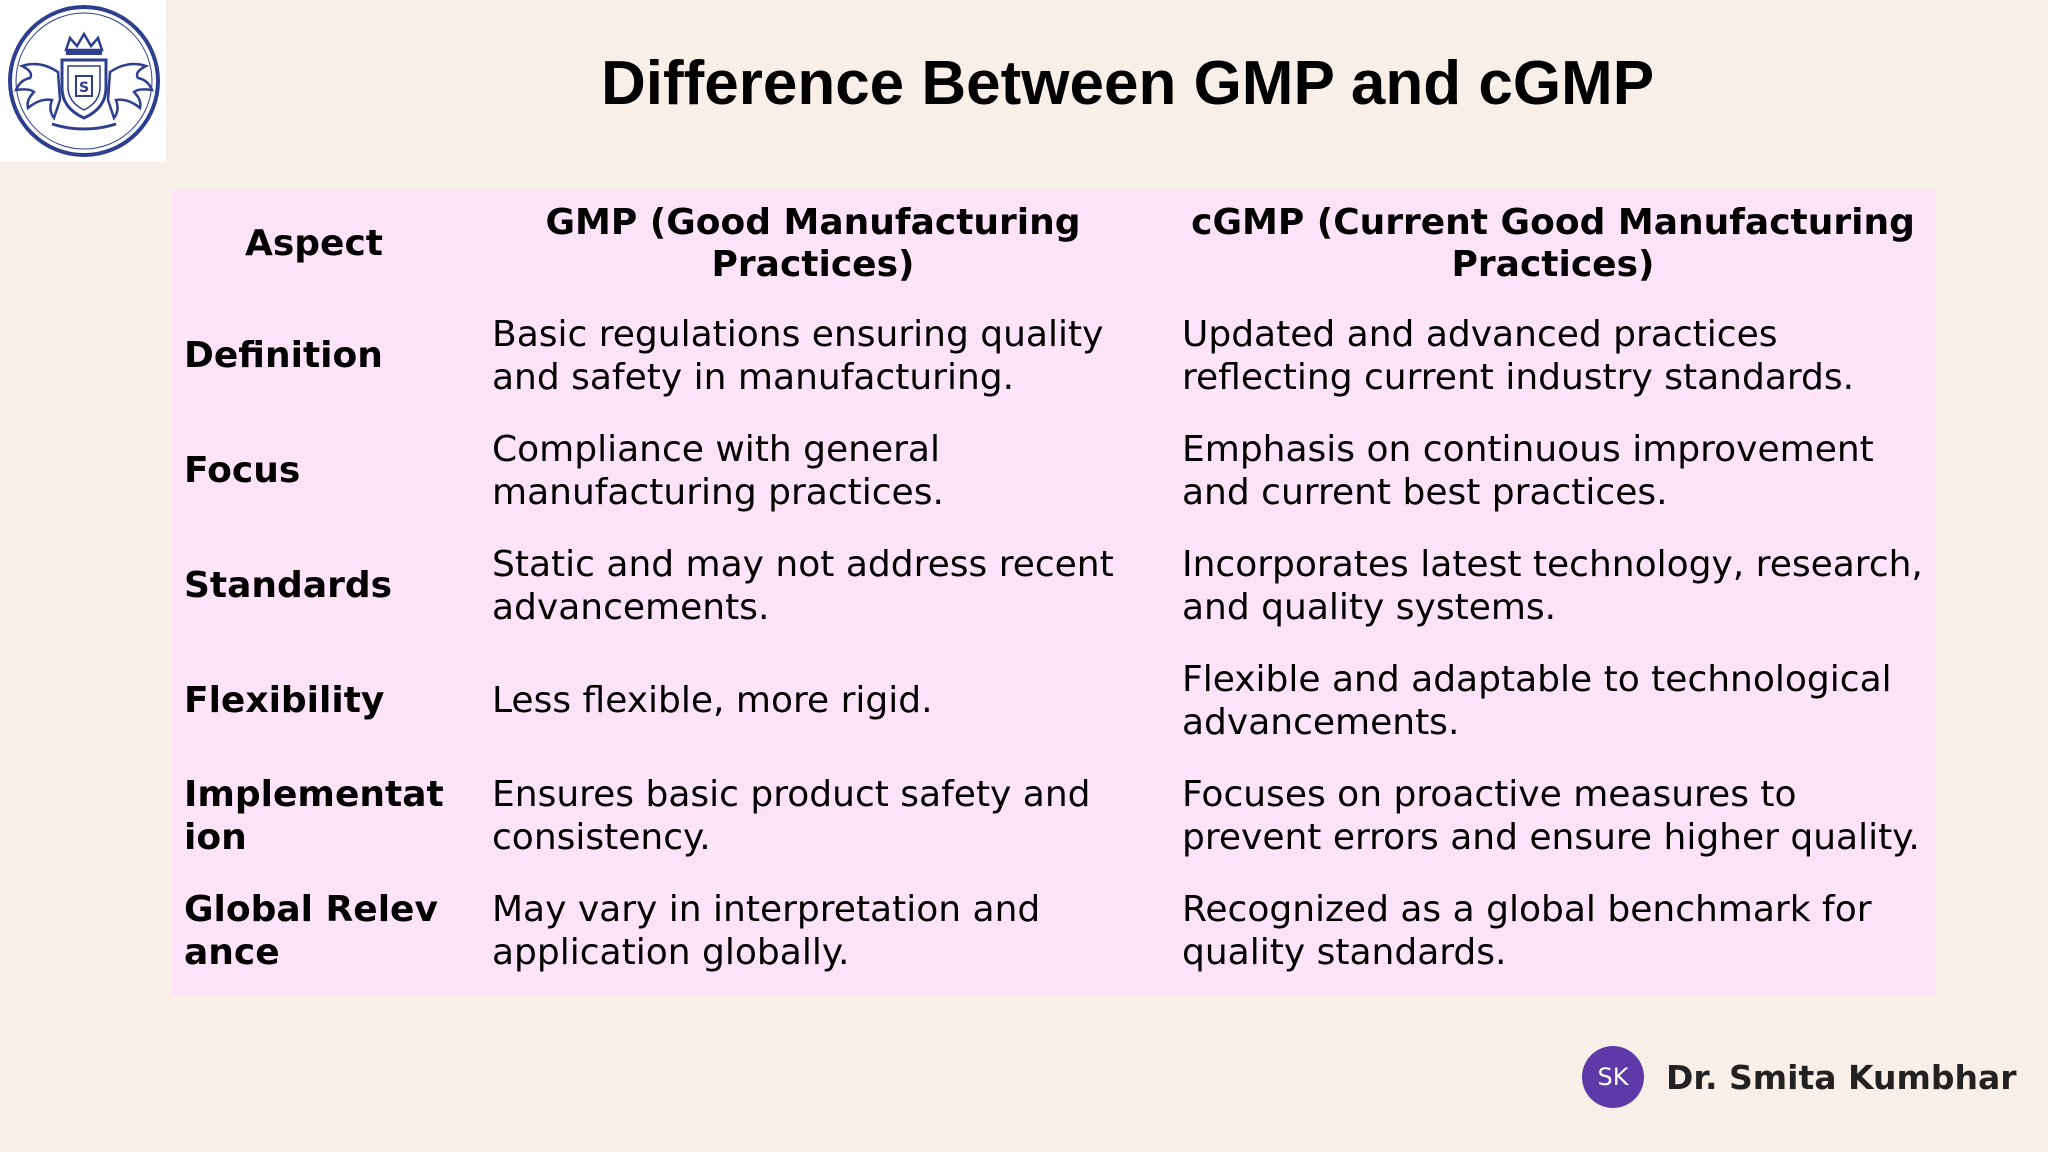 Image resolution: width=2048 pixels, height=1152 pixels. Describe the element at coordinates (284, 700) in the screenshot. I see `row-aspect: Flexibility` at that location.